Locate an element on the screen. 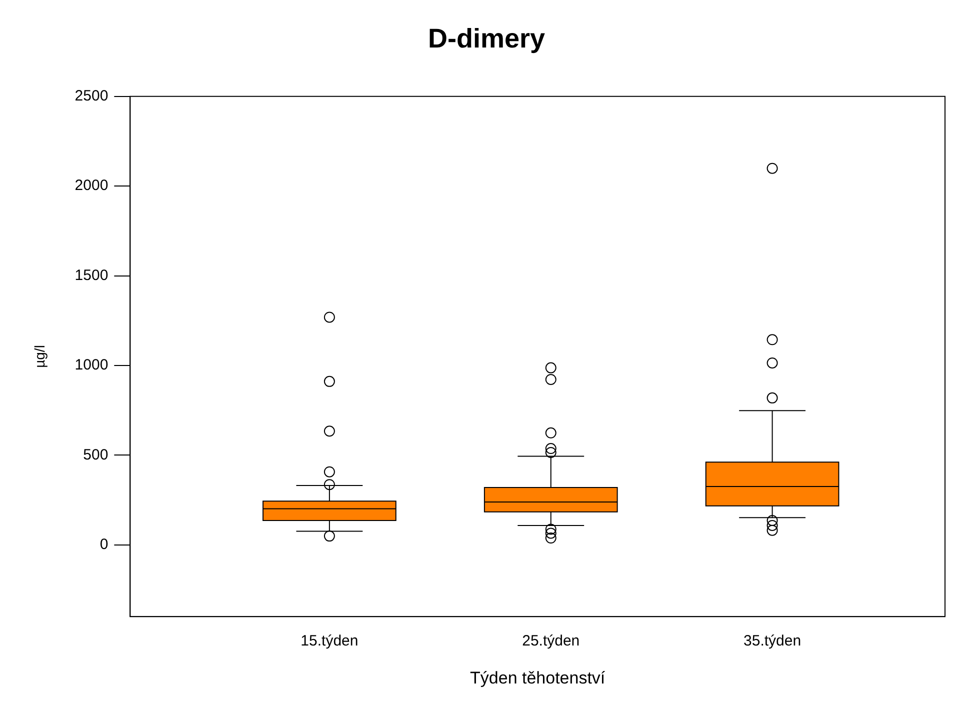 The height and width of the screenshot is (711, 961). y-tick-label: 2500 is located at coordinates (91, 96).